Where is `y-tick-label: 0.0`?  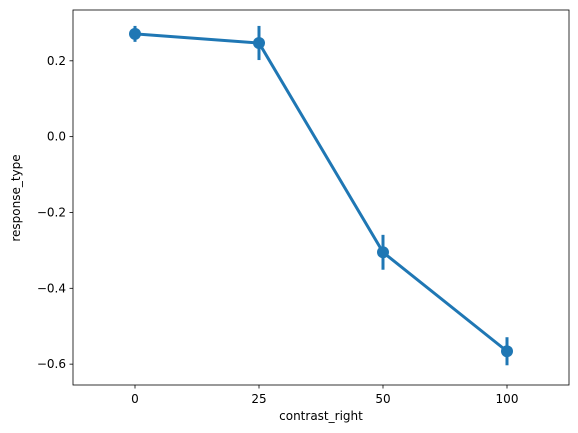
y-tick-label: 0.0 is located at coordinates (56, 137).